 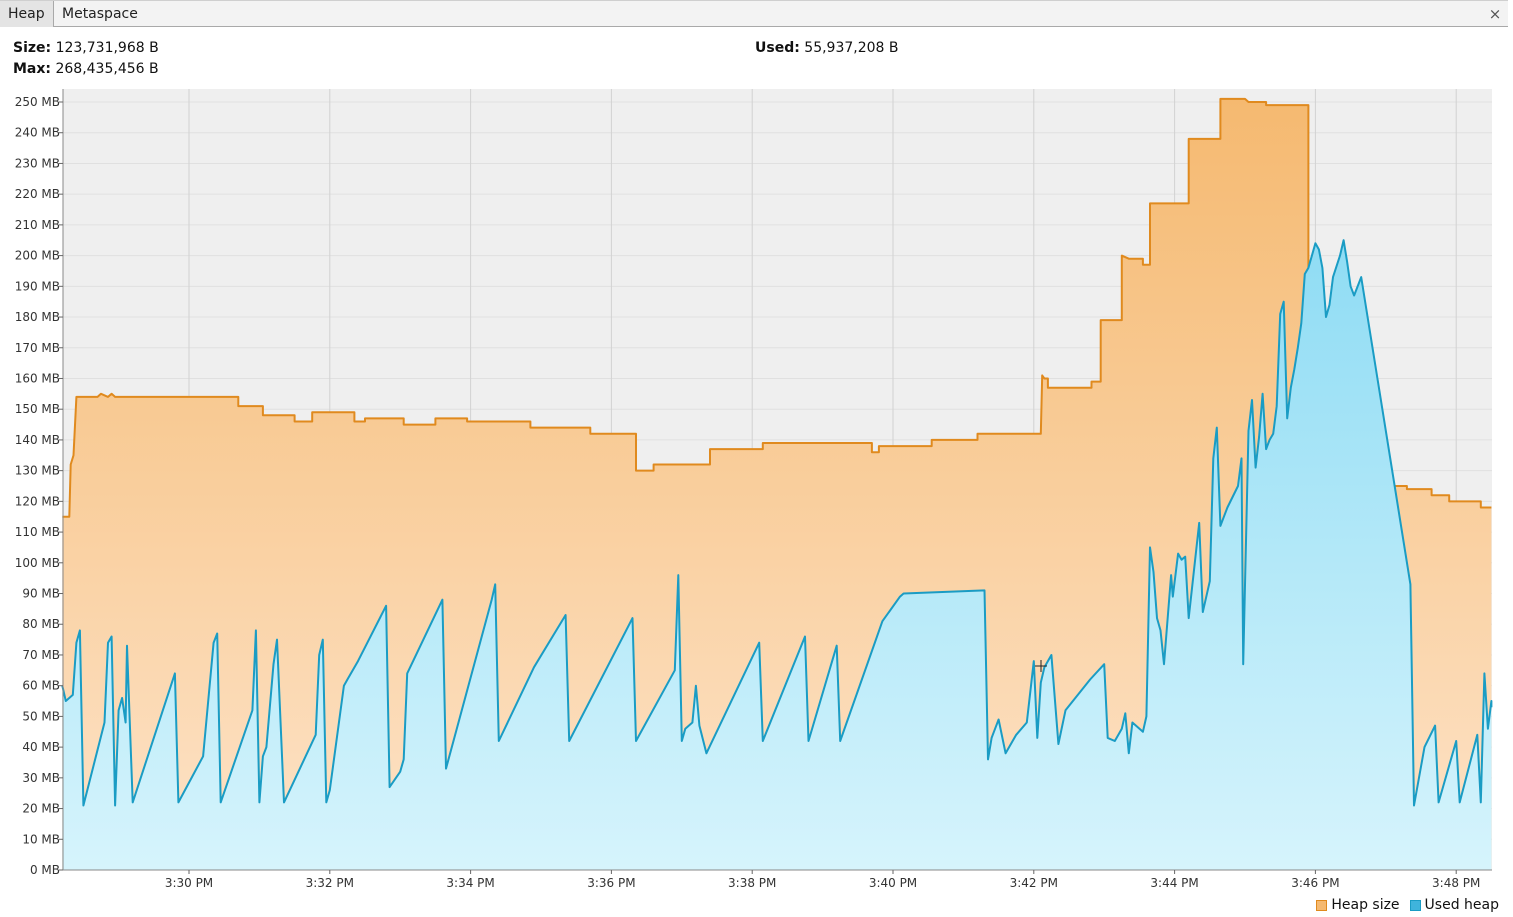 I want to click on x-tick-label: 3:34 PM, so click(x=470, y=883).